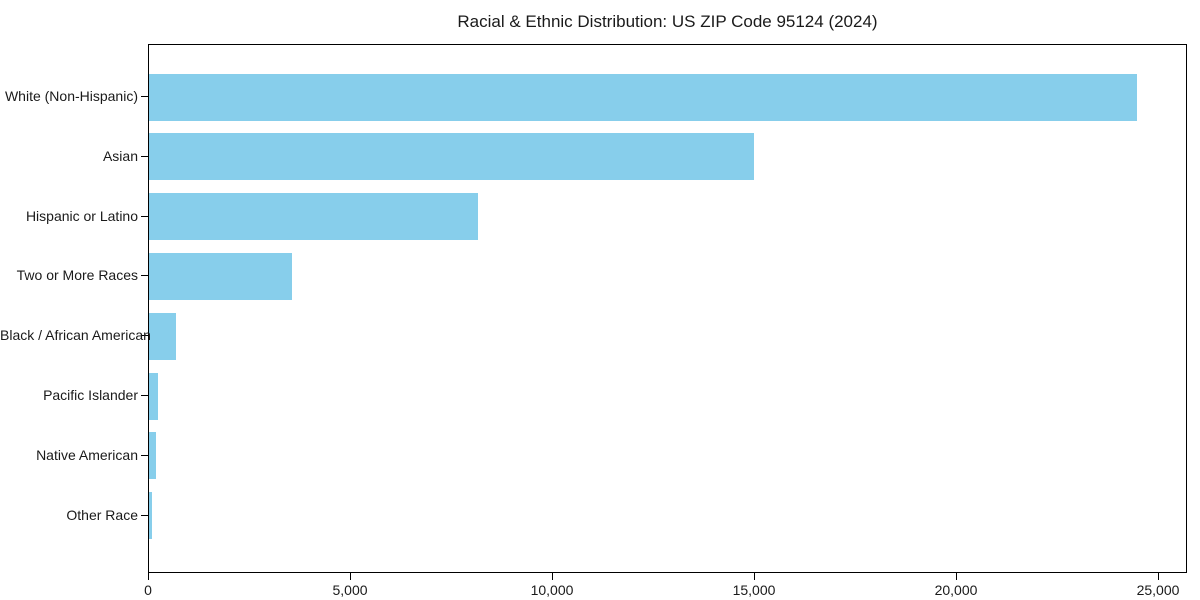 The image size is (1200, 600). What do you see at coordinates (77, 275) in the screenshot?
I see `y-tick-label-two-or-more-races: Two or More Races` at bounding box center [77, 275].